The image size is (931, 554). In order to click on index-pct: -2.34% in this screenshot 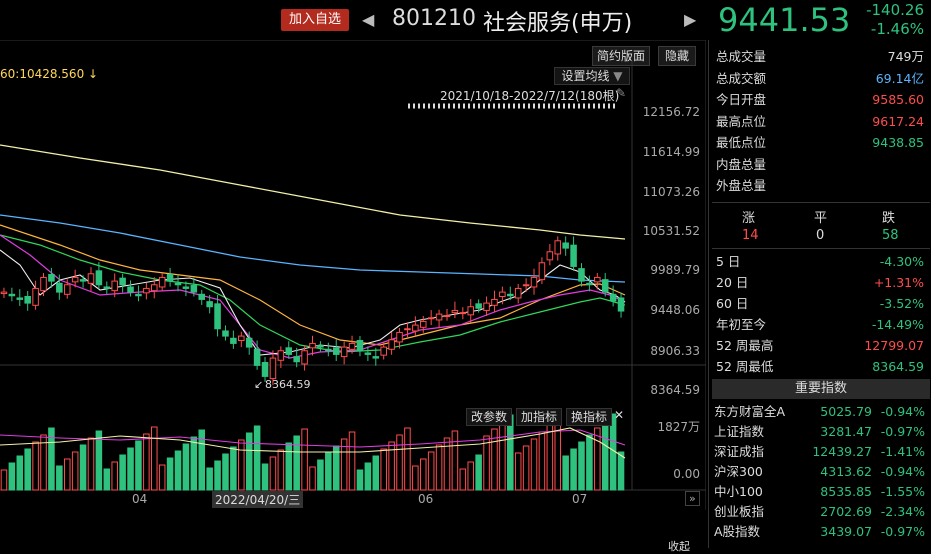, I will do `click(902, 511)`.